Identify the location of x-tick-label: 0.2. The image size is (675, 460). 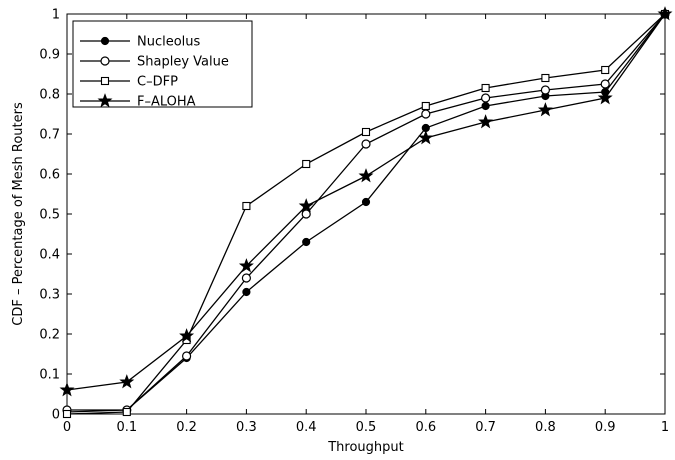
(186, 427).